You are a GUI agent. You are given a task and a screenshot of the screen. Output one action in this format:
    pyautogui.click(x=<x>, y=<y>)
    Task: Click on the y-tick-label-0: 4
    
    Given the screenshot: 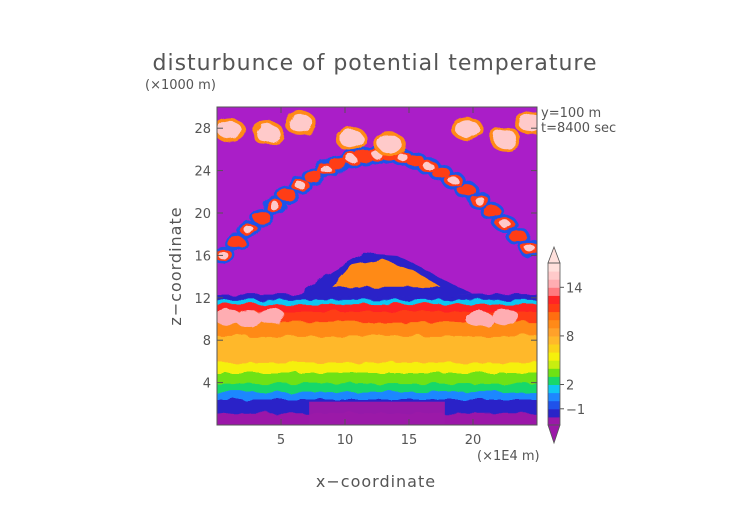 What is the action you would take?
    pyautogui.click(x=207, y=384)
    